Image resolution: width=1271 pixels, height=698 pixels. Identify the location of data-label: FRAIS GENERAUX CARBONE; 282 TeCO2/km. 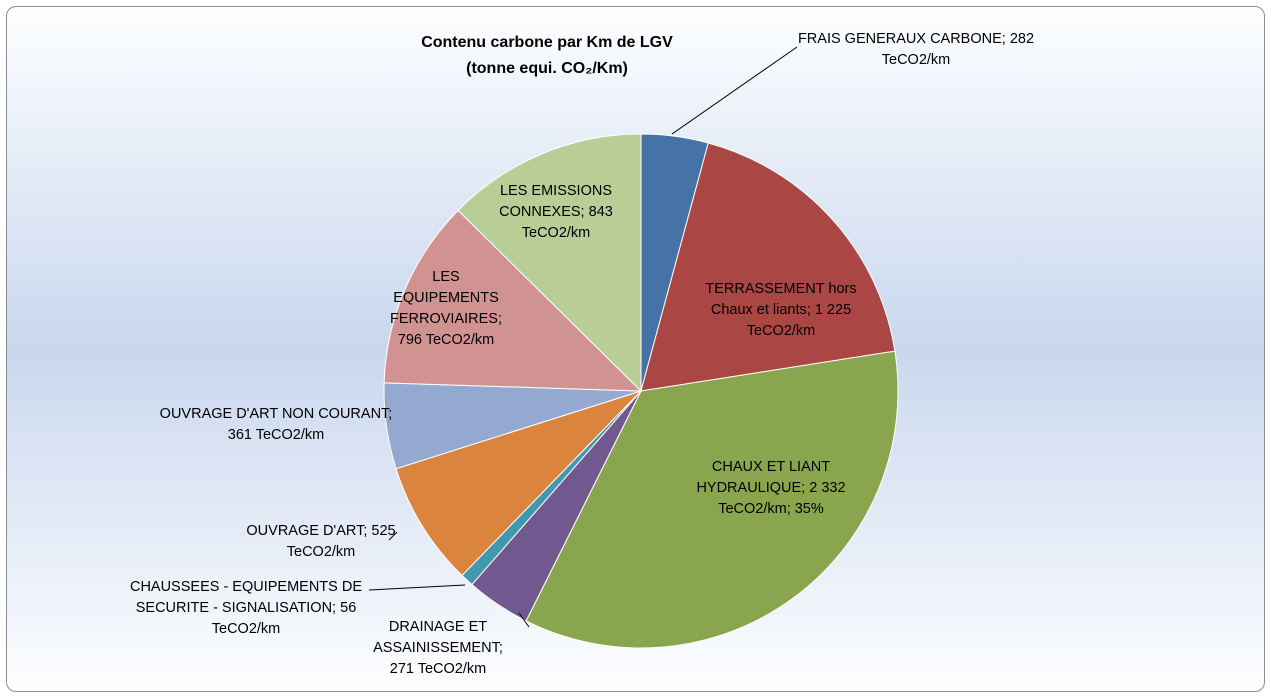
(916, 50).